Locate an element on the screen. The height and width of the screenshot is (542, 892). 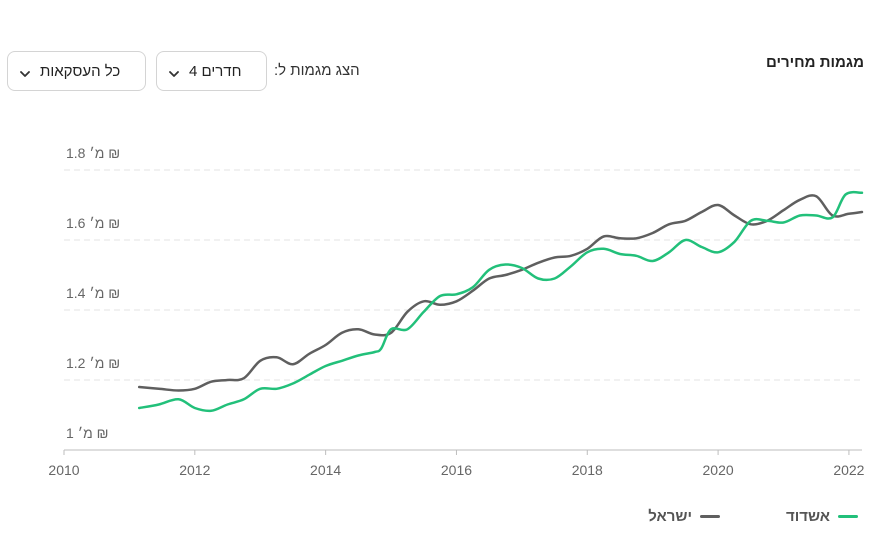
page-title: מגמות מחירים is located at coordinates (814, 62).